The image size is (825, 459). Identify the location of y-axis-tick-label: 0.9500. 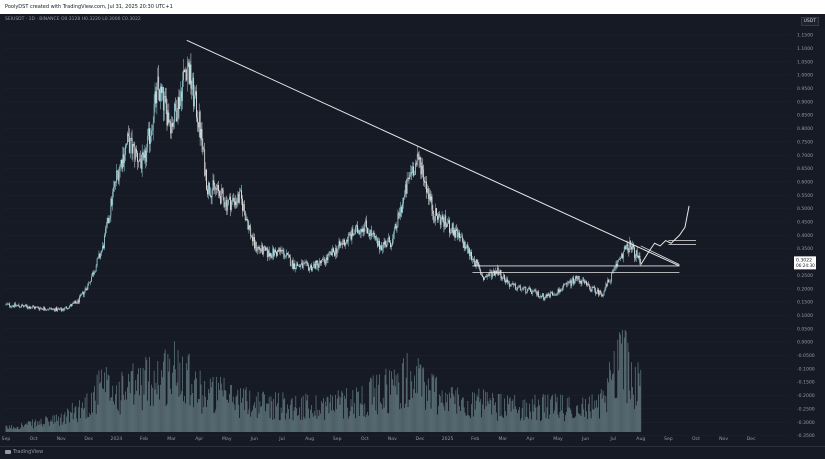
(805, 89).